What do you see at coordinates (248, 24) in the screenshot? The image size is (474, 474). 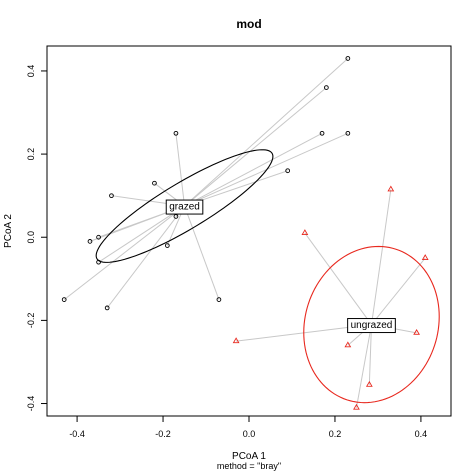 I see `chart-title: mod` at bounding box center [248, 24].